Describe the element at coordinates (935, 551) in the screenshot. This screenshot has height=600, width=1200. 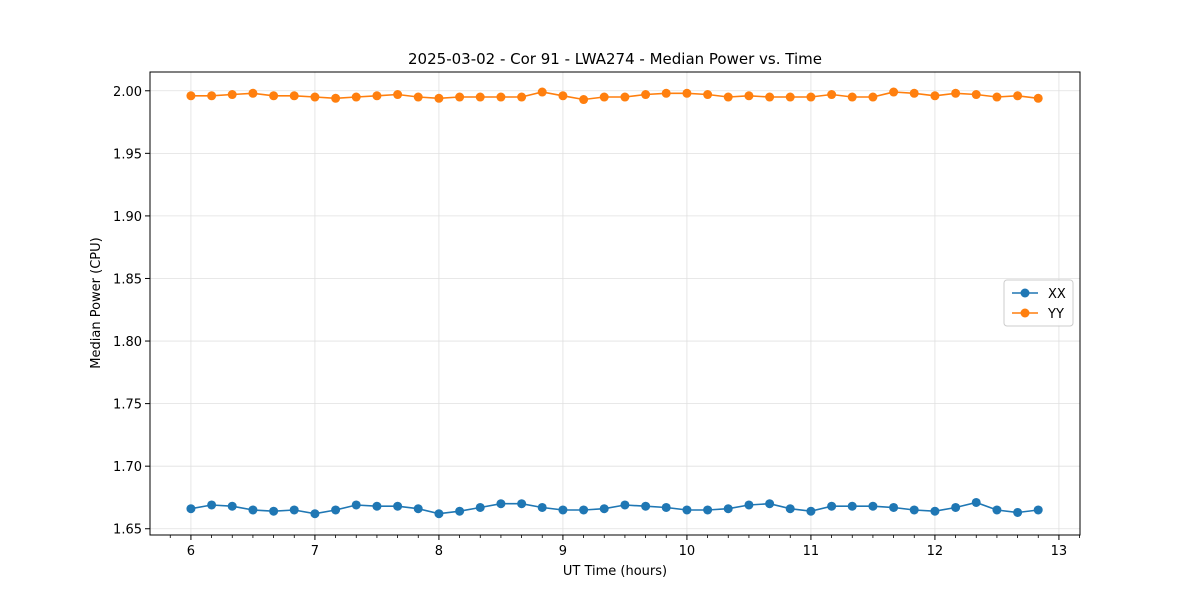
I see `x-tick-label: 12` at that location.